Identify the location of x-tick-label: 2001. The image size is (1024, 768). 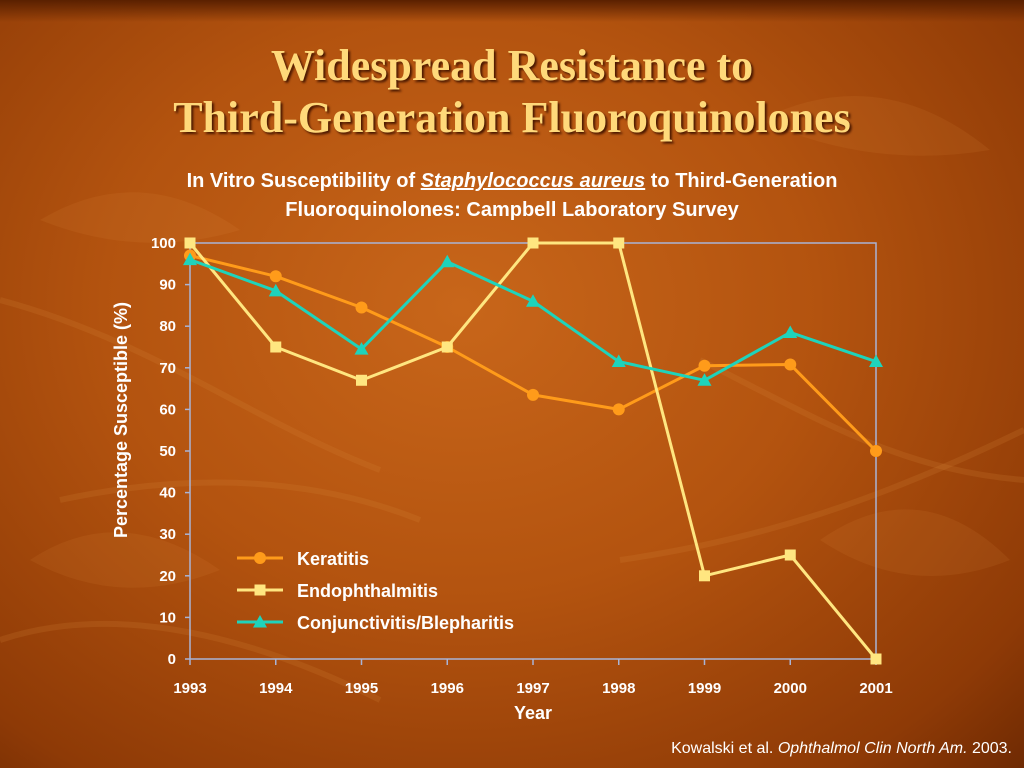
(875, 688).